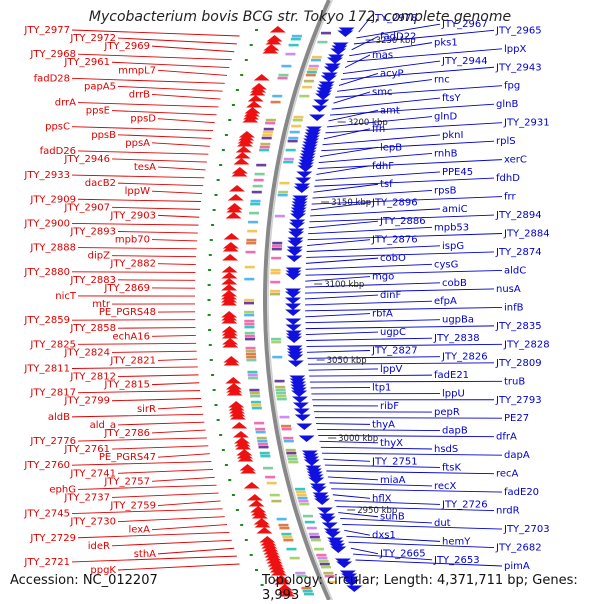 This screenshot has height=604, width=600. What do you see at coordinates (518, 363) in the screenshot?
I see `gene-label-right: JTY_2809` at bounding box center [518, 363].